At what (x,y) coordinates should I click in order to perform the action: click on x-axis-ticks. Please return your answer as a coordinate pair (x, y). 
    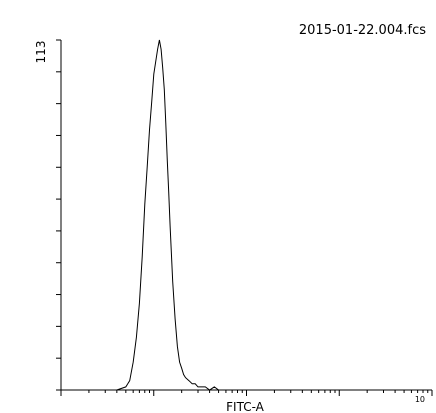
    Looking at the image, I should click on (246, 393).